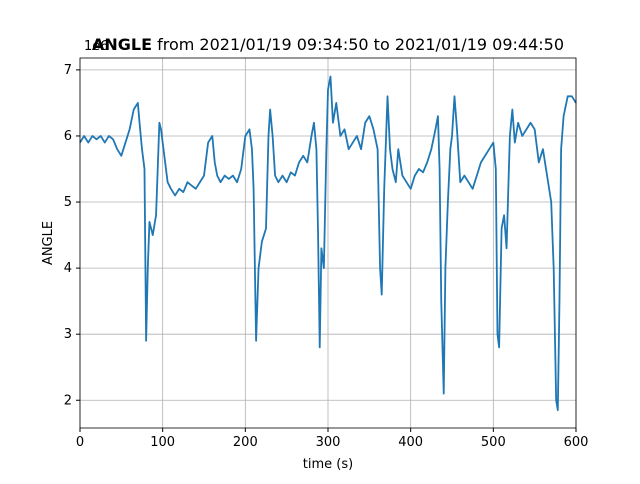  Describe the element at coordinates (68, 136) in the screenshot. I see `y-tick-label: 6` at that location.